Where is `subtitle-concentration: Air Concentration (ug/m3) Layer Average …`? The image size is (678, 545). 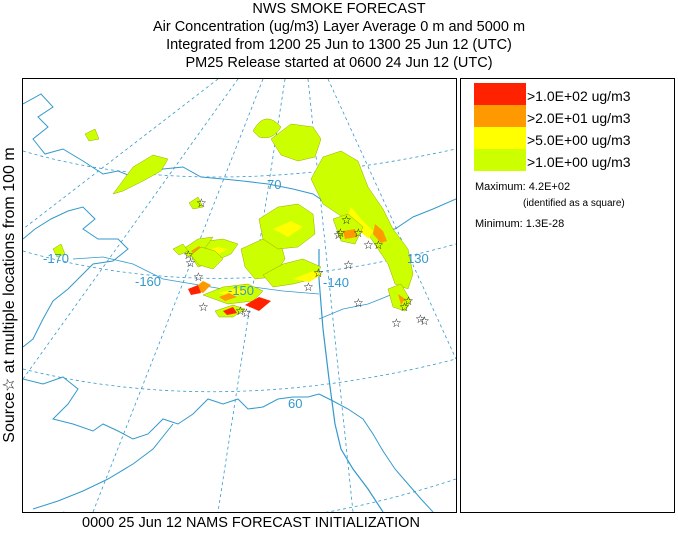 subtitle-concentration: Air Concentration (ug/m3) Layer Average … is located at coordinates (339, 27).